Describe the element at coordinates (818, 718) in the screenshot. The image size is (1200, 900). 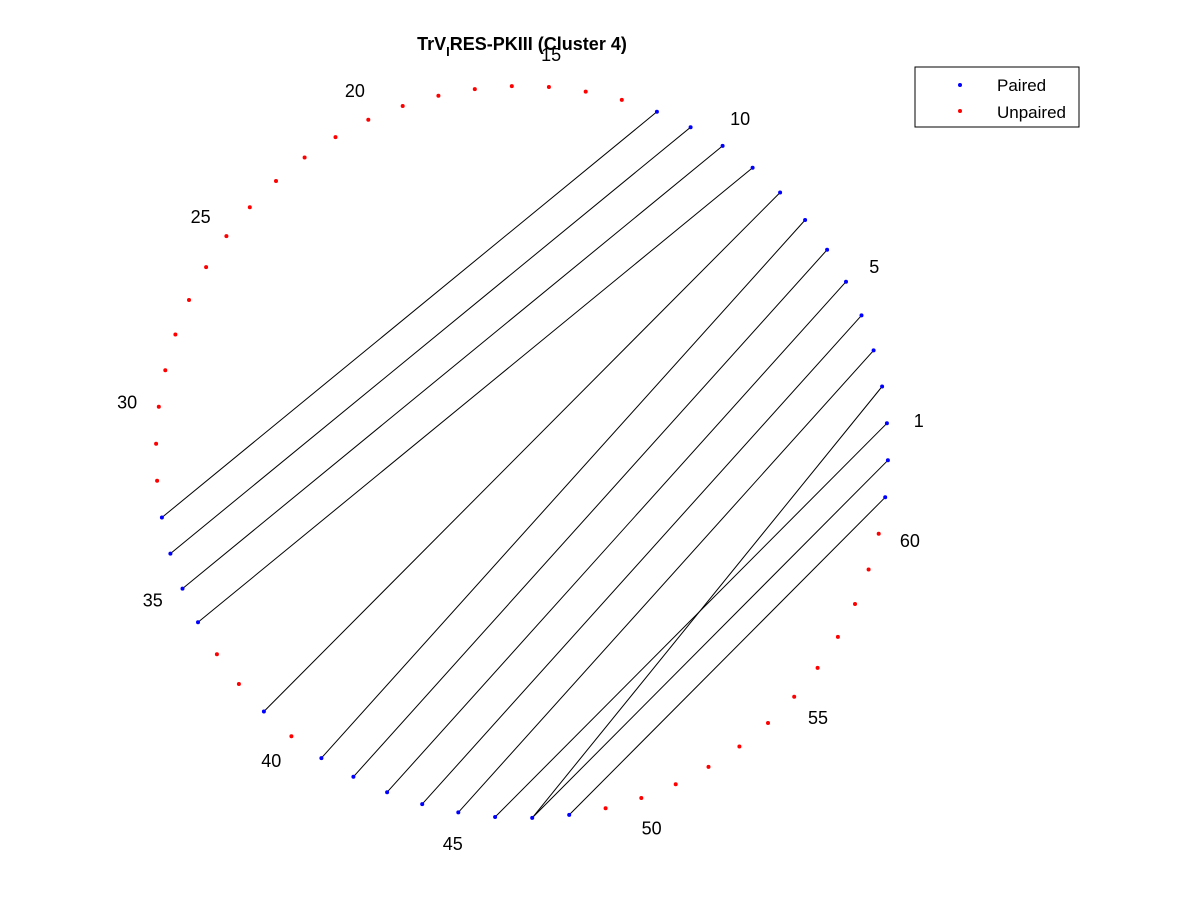
I see `position-label-55: 55` at that location.